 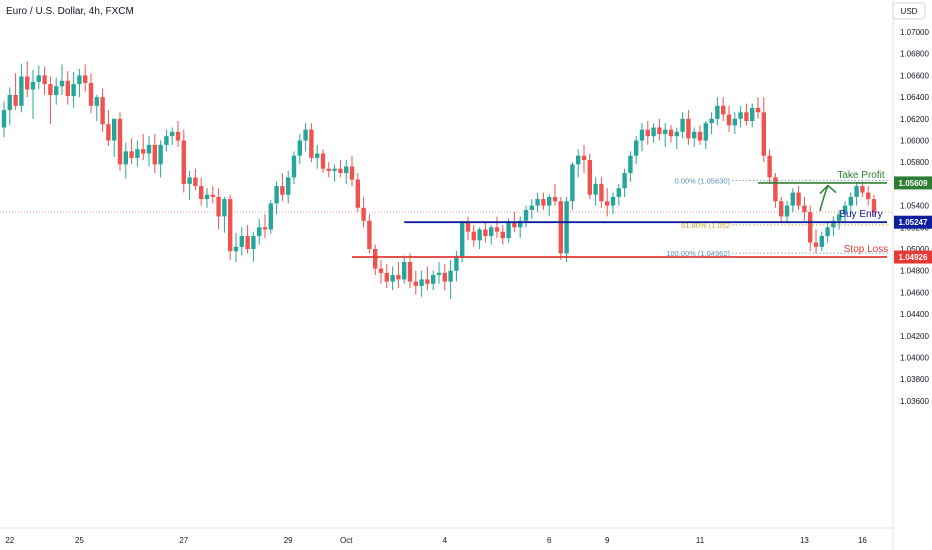 I want to click on price-label-value: 1.04926, so click(x=913, y=257).